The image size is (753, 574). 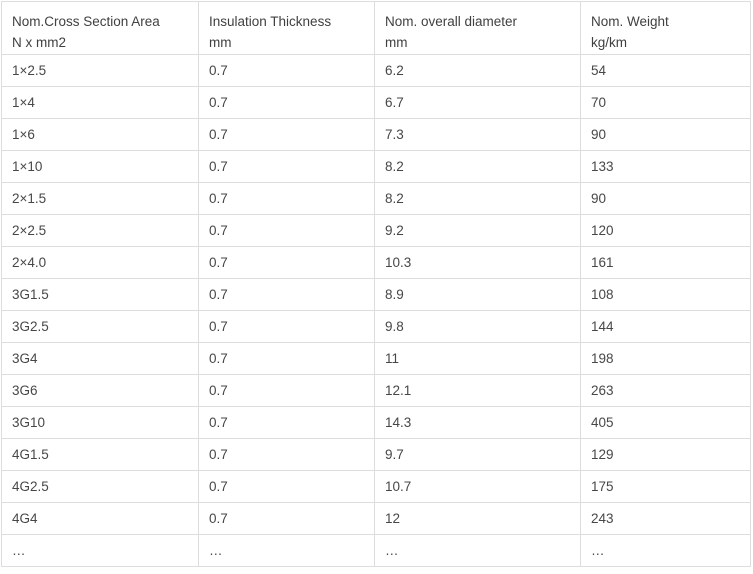 I want to click on table-row: 4G4 0.7 12 243, so click(x=376, y=518).